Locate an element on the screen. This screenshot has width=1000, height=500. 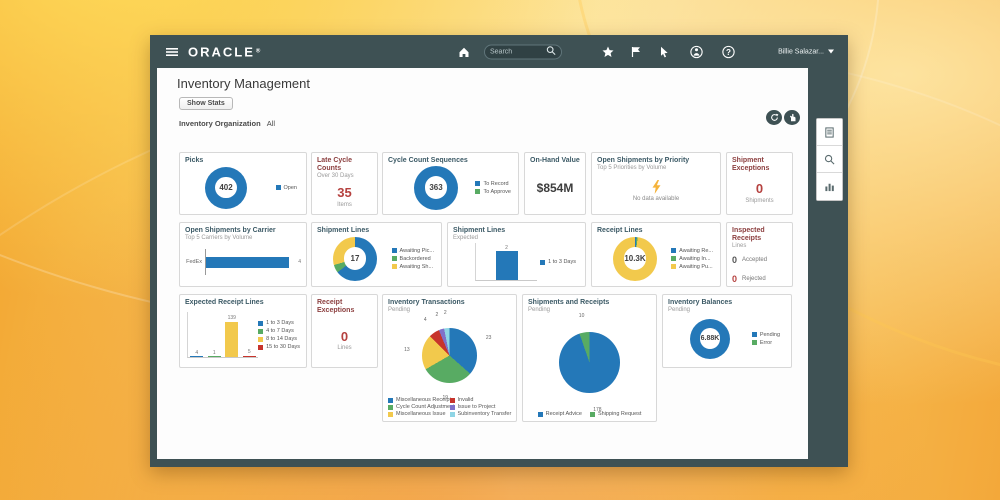
bar-chart-icon is located at coordinates (829, 186).